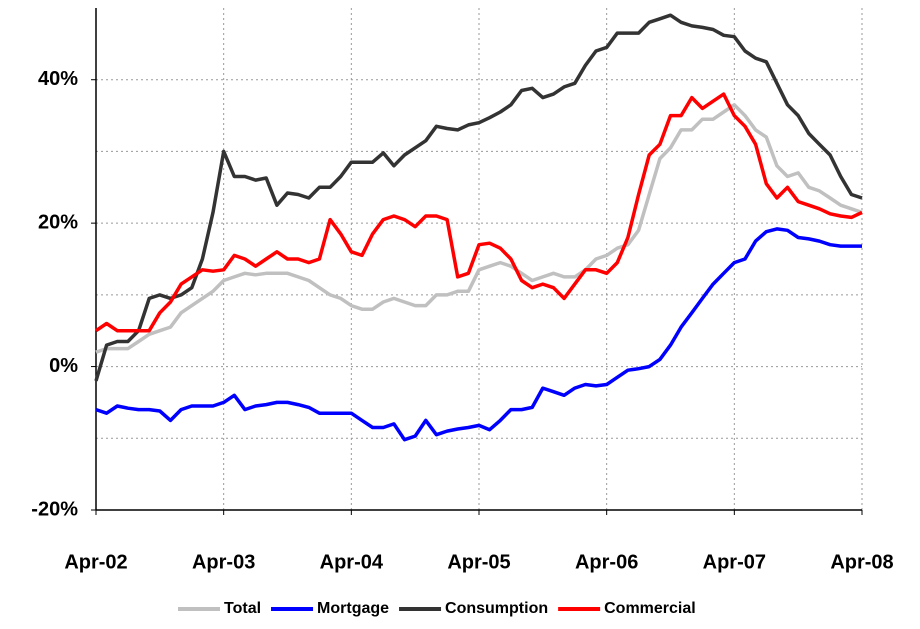 The height and width of the screenshot is (629, 920). Describe the element at coordinates (63, 366) in the screenshot. I see `y-tick-label: 0%` at that location.